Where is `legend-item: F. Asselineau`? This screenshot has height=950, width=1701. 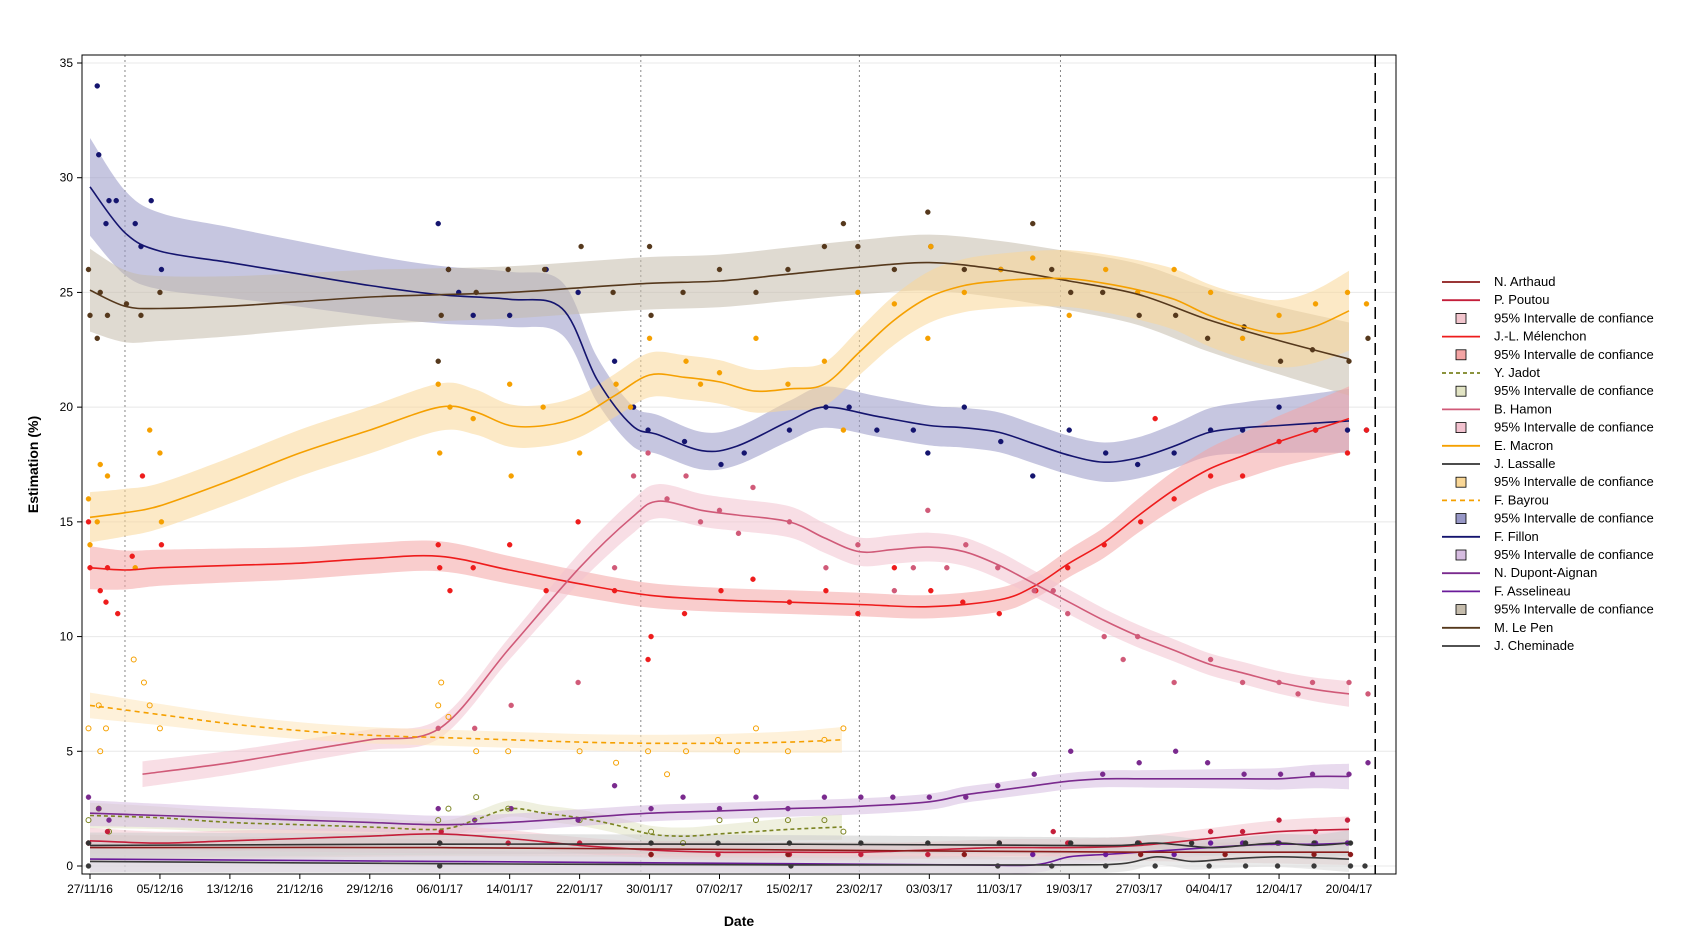
legend-item: F. Asselineau is located at coordinates (1506, 590).